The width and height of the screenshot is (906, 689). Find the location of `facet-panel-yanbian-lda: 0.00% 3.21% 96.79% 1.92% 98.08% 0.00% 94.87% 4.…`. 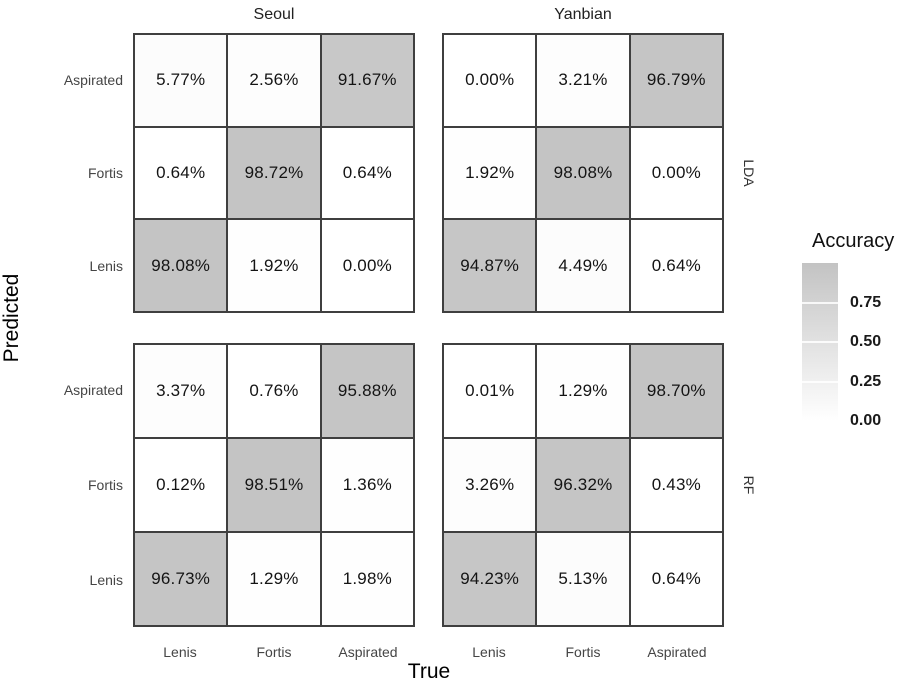

facet-panel-yanbian-lda: 0.00% 3.21% 96.79% 1.92% 98.08% 0.00% 94.87% 4.… is located at coordinates (583, 173).